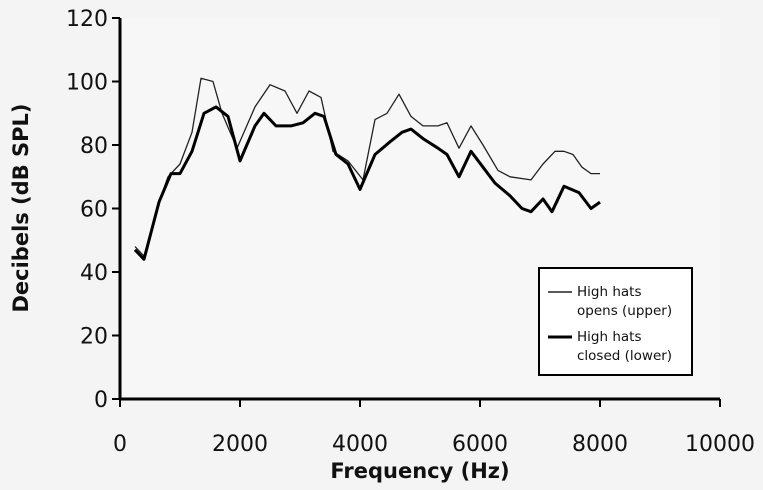  Describe the element at coordinates (360, 444) in the screenshot. I see `x-tick-label: 4000` at that location.